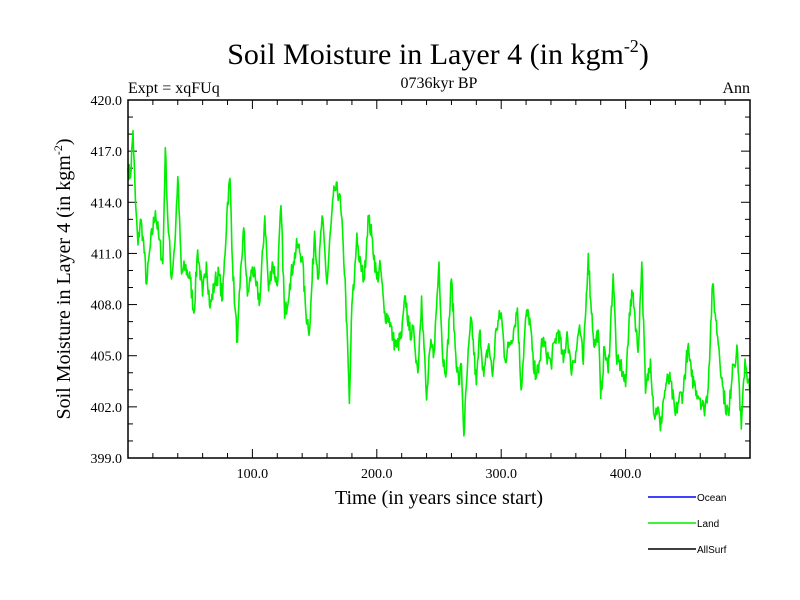 This screenshot has width=800, height=600. I want to click on x-tick-label: 300.0, so click(501, 474).